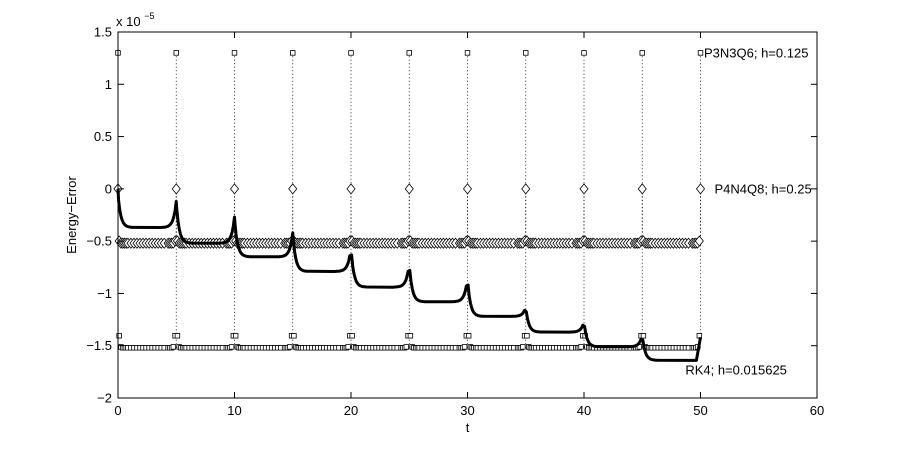 The width and height of the screenshot is (900, 449). What do you see at coordinates (104, 293) in the screenshot?
I see `y-tick-label: −1` at bounding box center [104, 293].